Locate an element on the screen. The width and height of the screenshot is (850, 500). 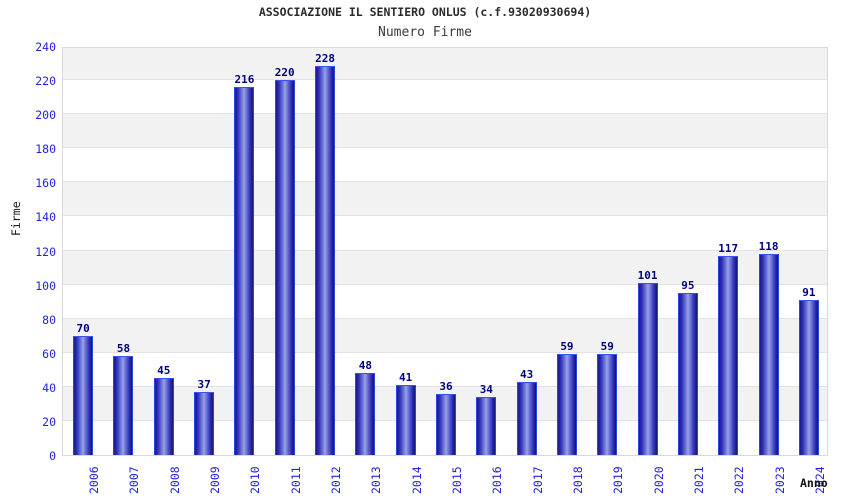
bar-value-label: 36 is located at coordinates (446, 386).